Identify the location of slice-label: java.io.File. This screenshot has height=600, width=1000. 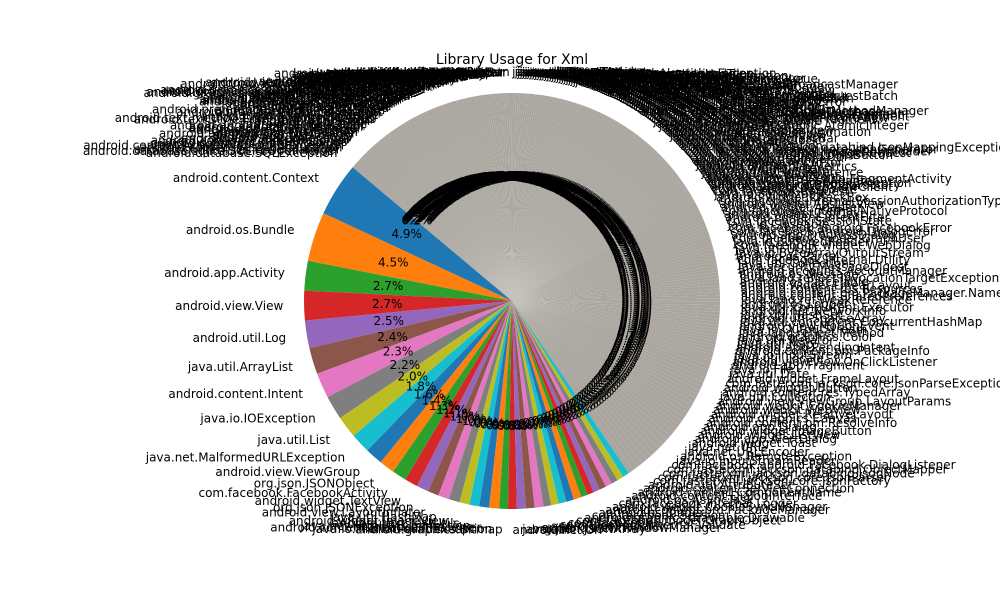
(761, 370).